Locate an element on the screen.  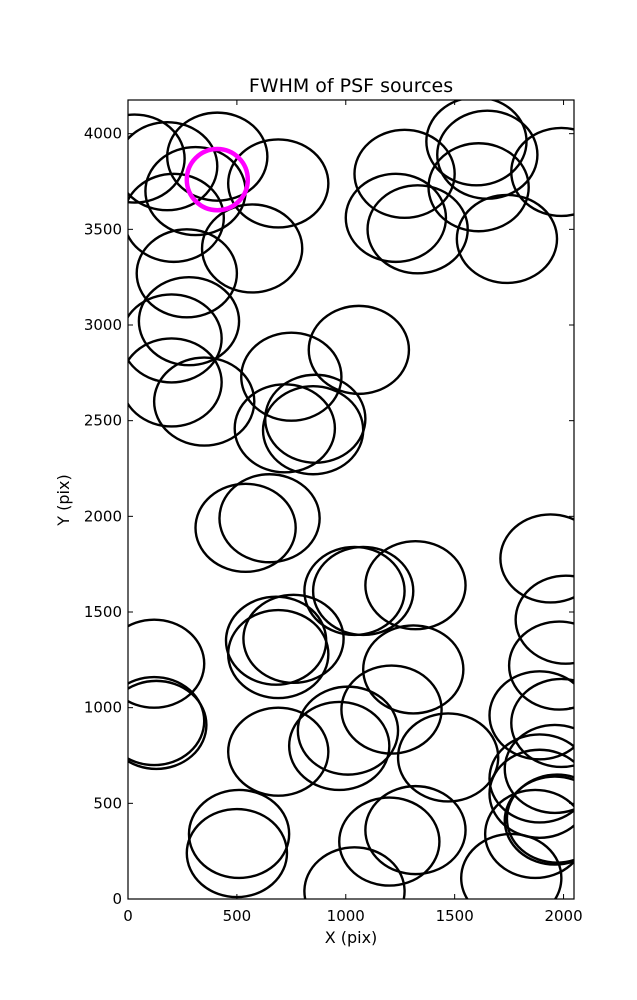
y-tick-label: 0 is located at coordinates (117, 899).